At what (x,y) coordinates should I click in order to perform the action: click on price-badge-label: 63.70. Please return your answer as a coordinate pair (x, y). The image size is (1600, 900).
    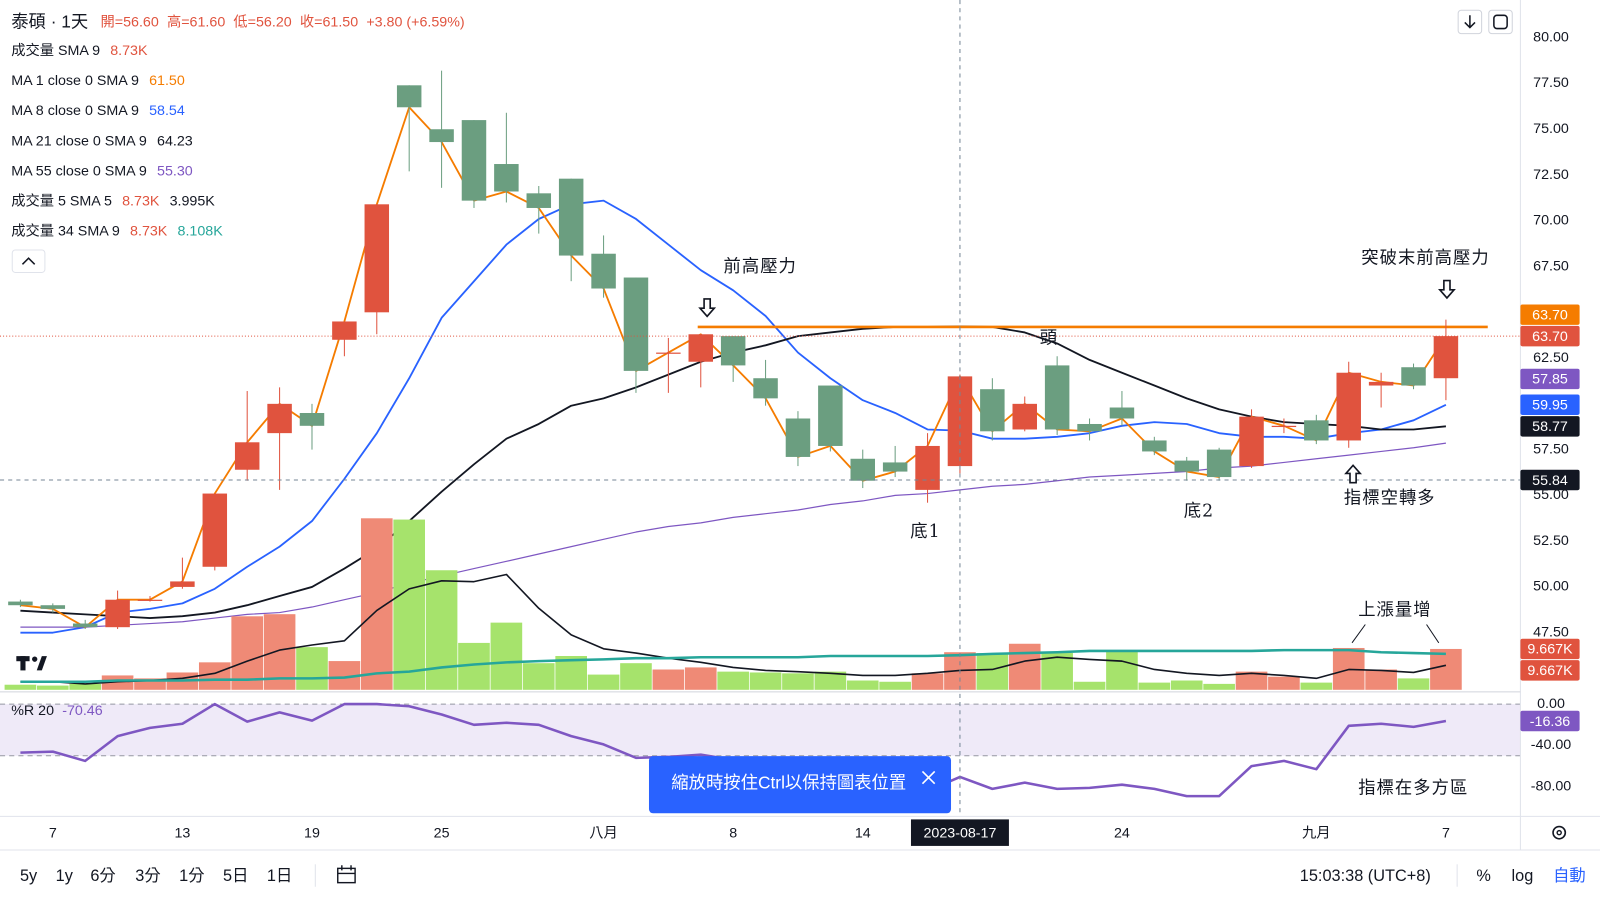
    Looking at the image, I should click on (1550, 337).